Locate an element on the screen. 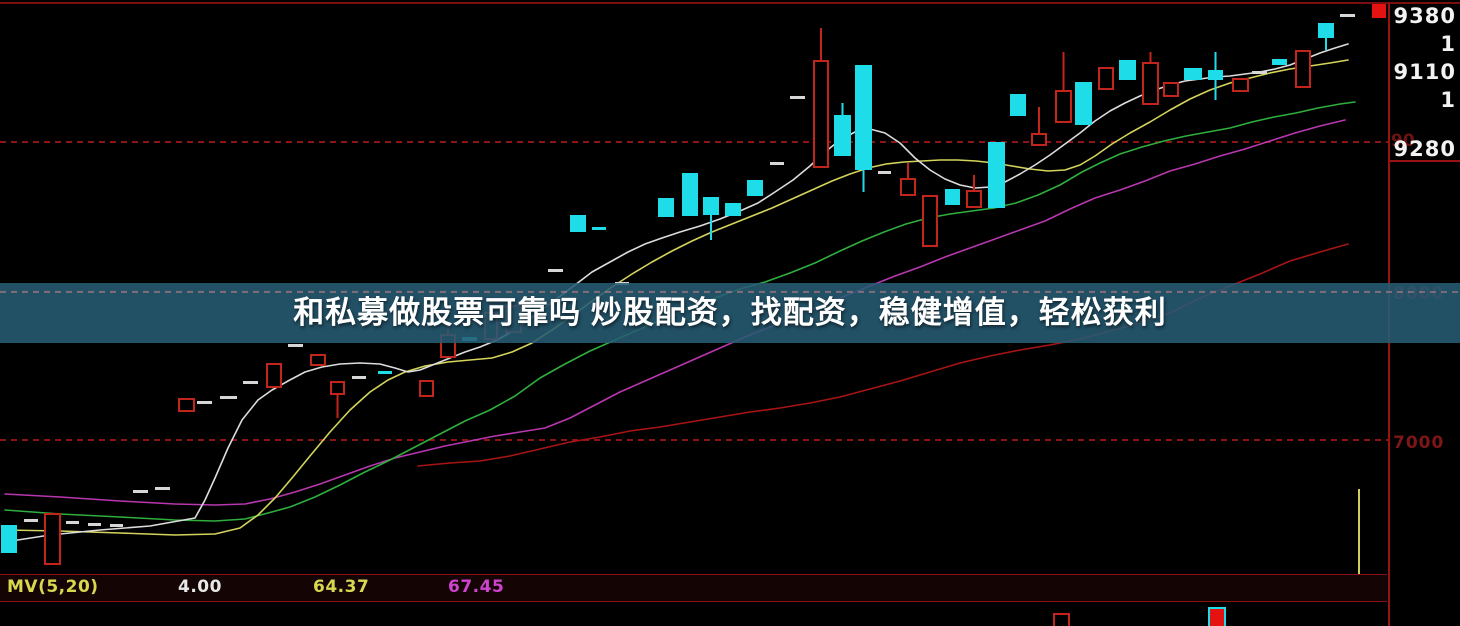 The image size is (1460, 626). quote-price-2: 9110 is located at coordinates (1424, 72).